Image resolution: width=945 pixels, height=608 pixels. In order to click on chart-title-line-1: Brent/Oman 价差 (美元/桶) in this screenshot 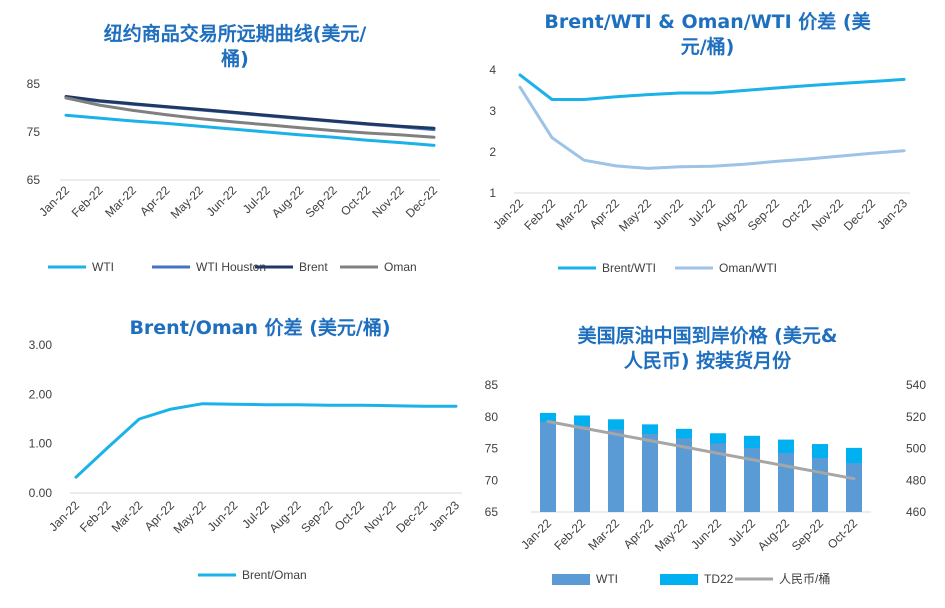, I will do `click(260, 328)`.